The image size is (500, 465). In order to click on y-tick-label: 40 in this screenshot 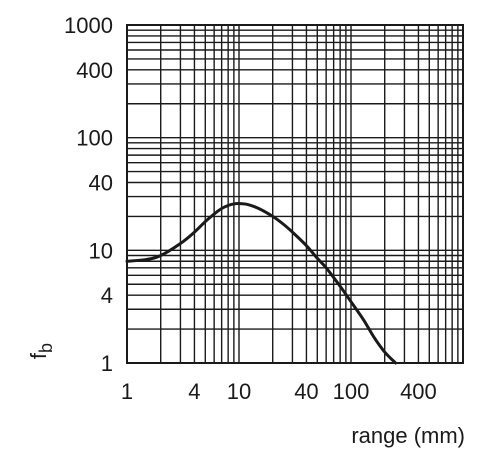, I will do `click(101, 183)`.